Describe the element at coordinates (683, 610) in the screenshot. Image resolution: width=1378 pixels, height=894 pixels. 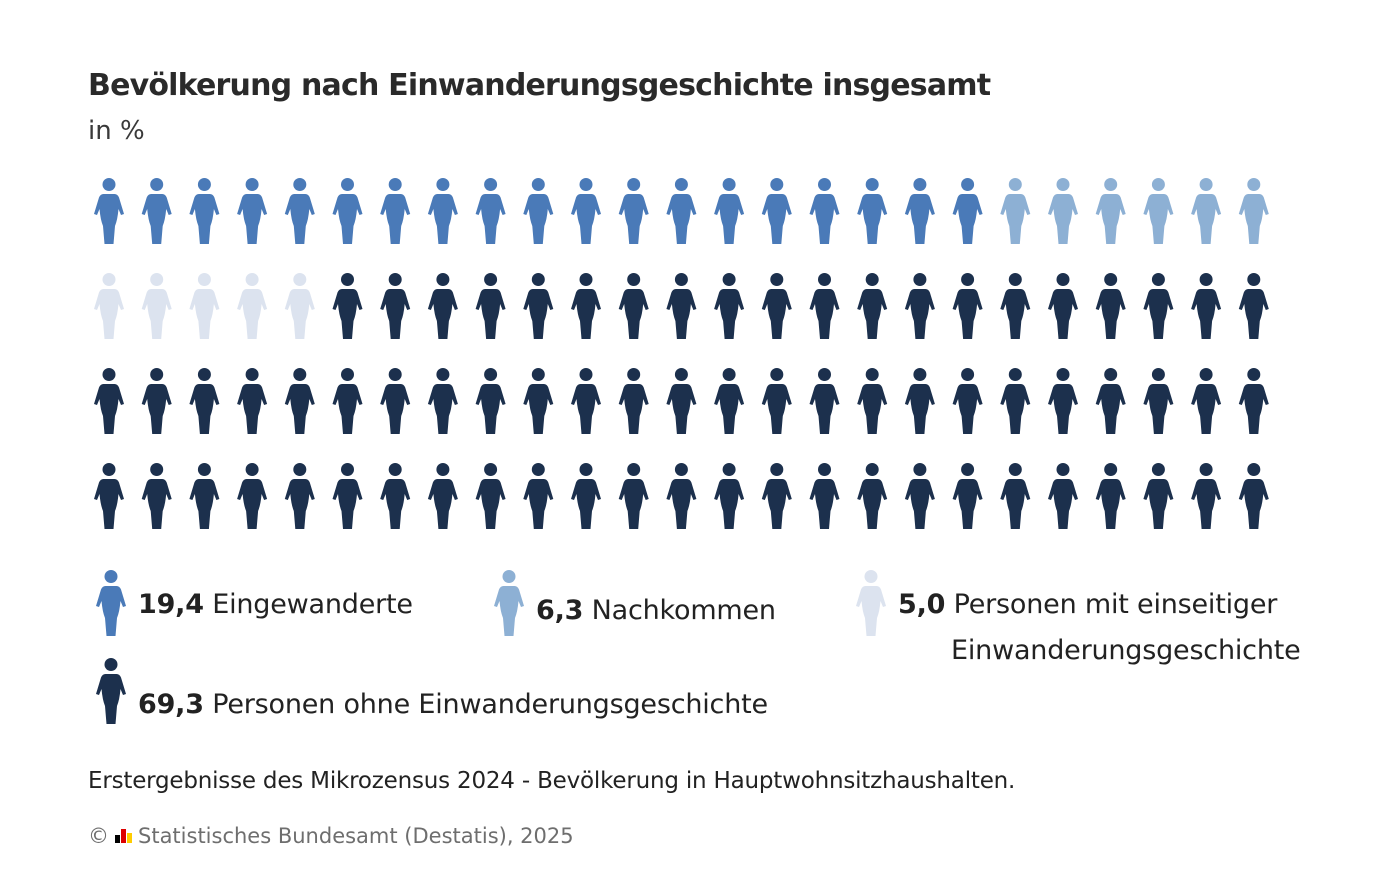
I see `legend-label: Nachkommen` at that location.